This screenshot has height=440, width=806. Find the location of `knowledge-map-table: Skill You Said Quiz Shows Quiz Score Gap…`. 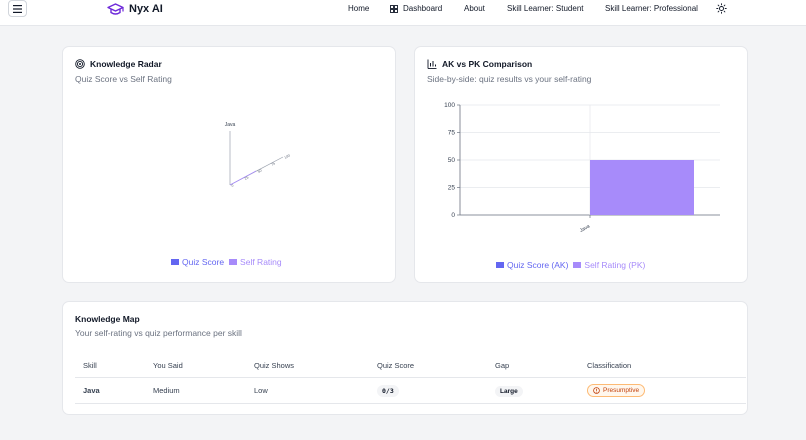

knowledge-map-table: Skill You Said Quiz Shows Quiz Score Gap… is located at coordinates (410, 379).